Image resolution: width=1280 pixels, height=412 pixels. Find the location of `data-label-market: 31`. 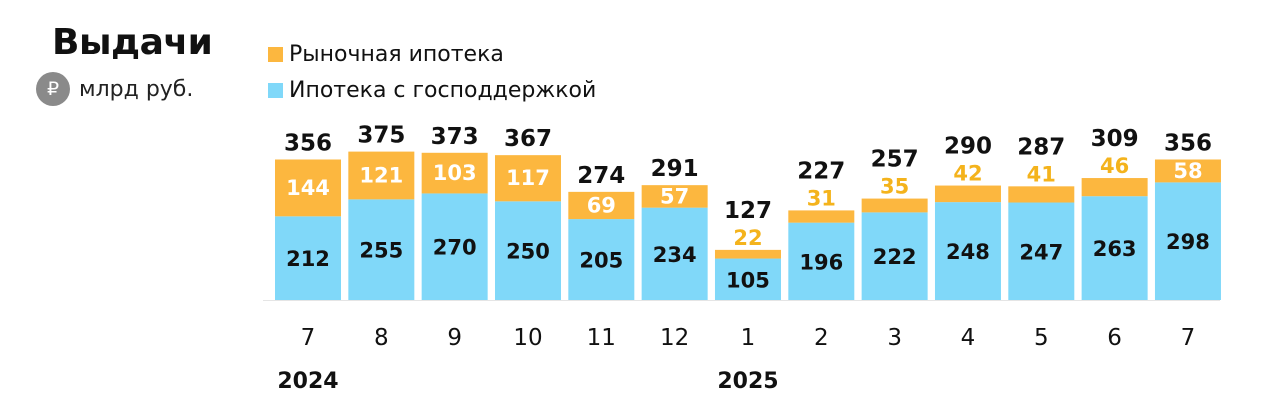

data-label-market: 31 is located at coordinates (821, 198).